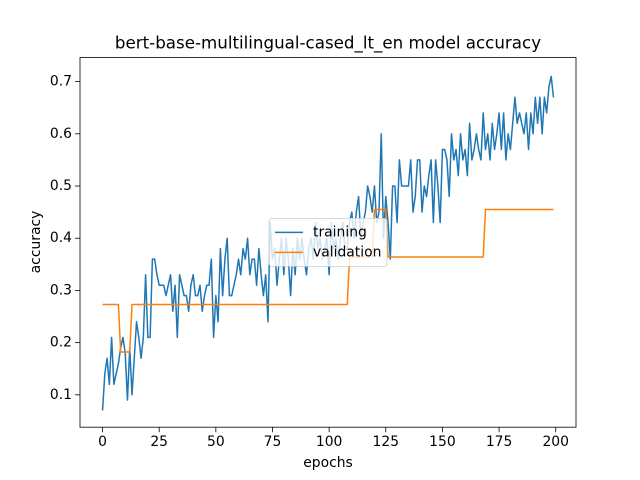 The image size is (640, 480). Describe the element at coordinates (36, 242) in the screenshot. I see `y-axis-label: accuracy` at that location.